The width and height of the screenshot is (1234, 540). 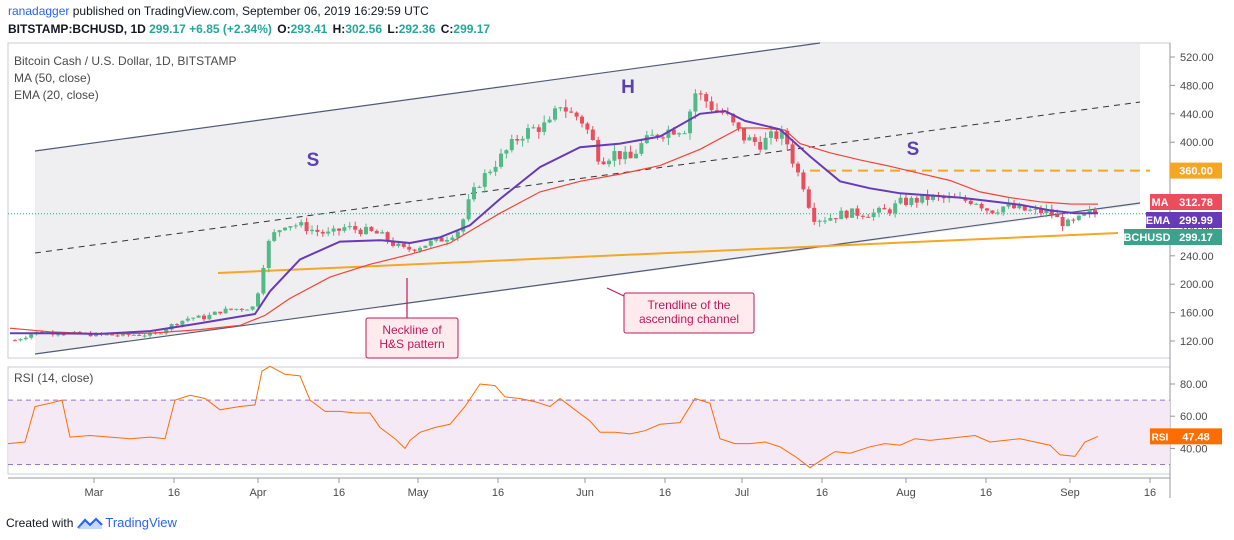 What do you see at coordinates (906, 493) in the screenshot?
I see `time-tick-label: Aug` at bounding box center [906, 493].